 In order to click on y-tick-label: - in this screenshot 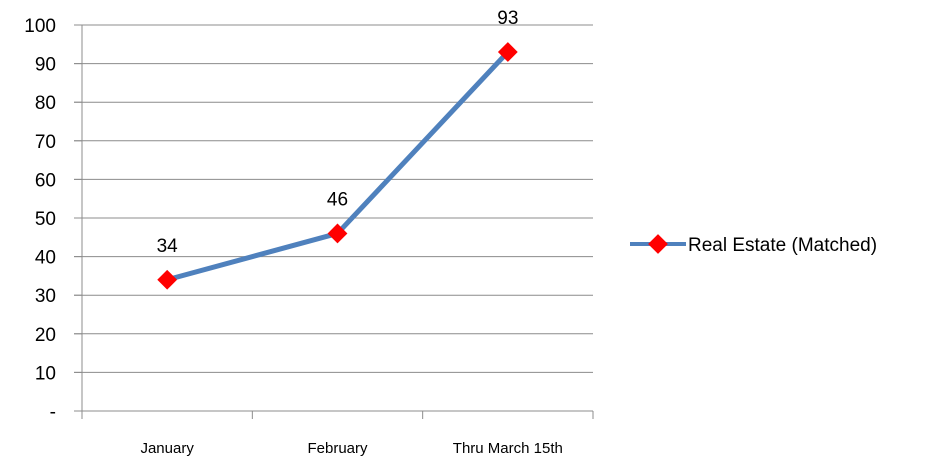, I will do `click(53, 412)`.